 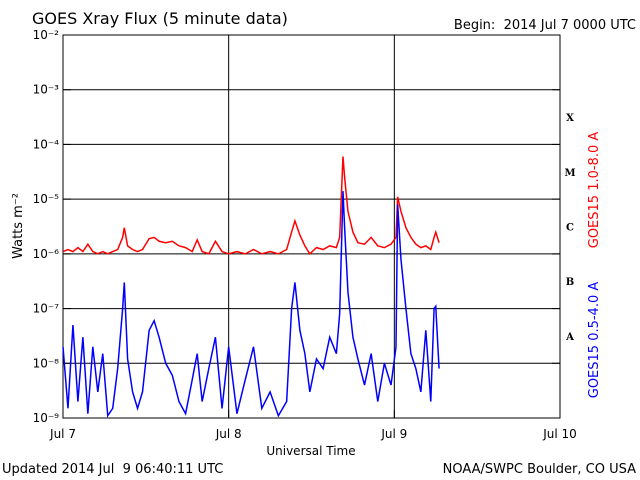 What do you see at coordinates (310, 451) in the screenshot?
I see `x-axis-label: Universal Time` at bounding box center [310, 451].